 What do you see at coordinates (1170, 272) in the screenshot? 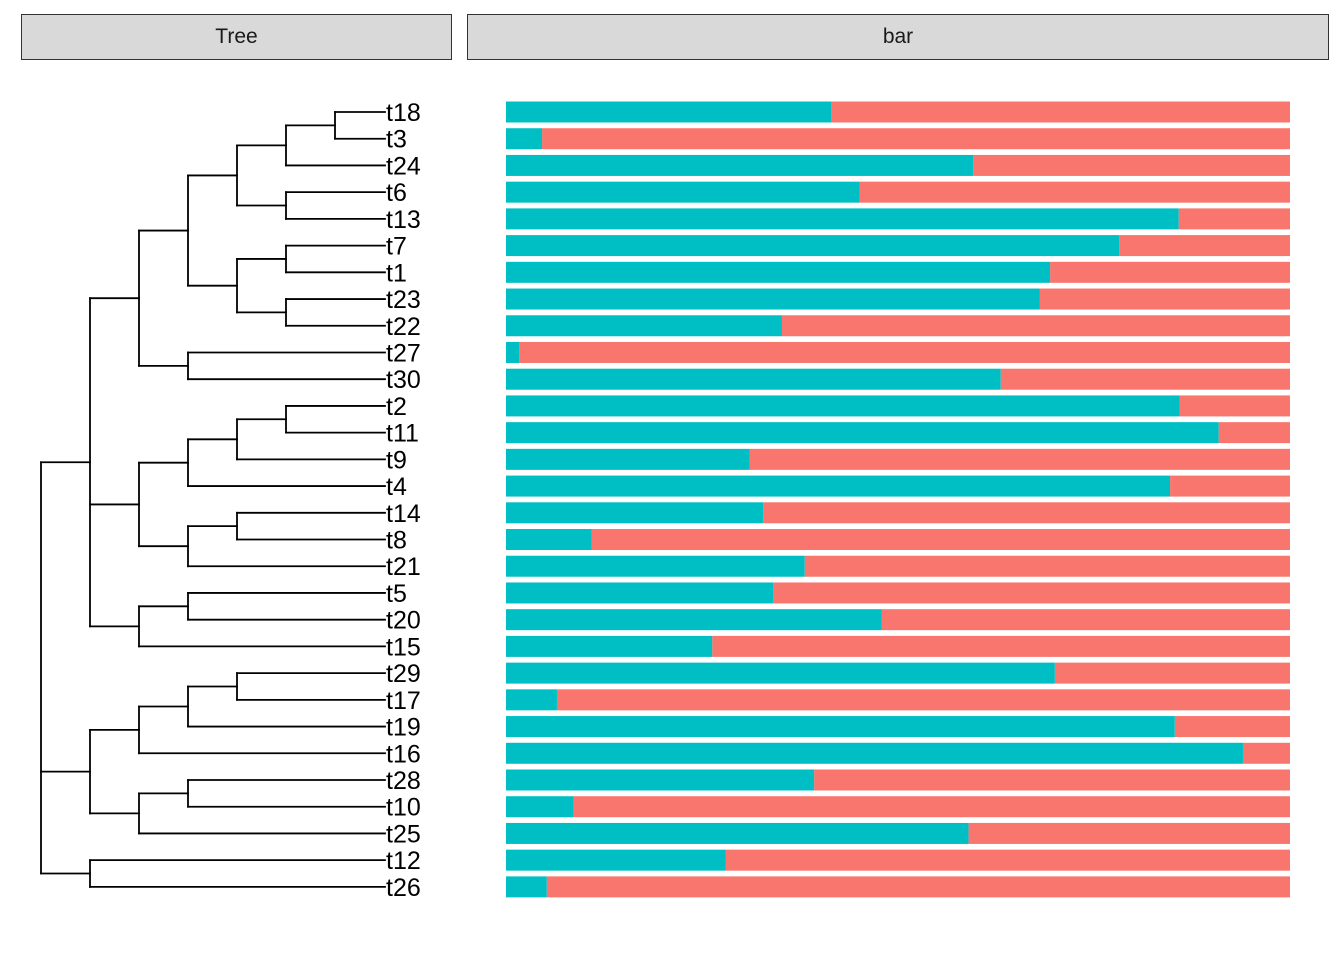
I see `bar-t1-secondary` at bounding box center [1170, 272].